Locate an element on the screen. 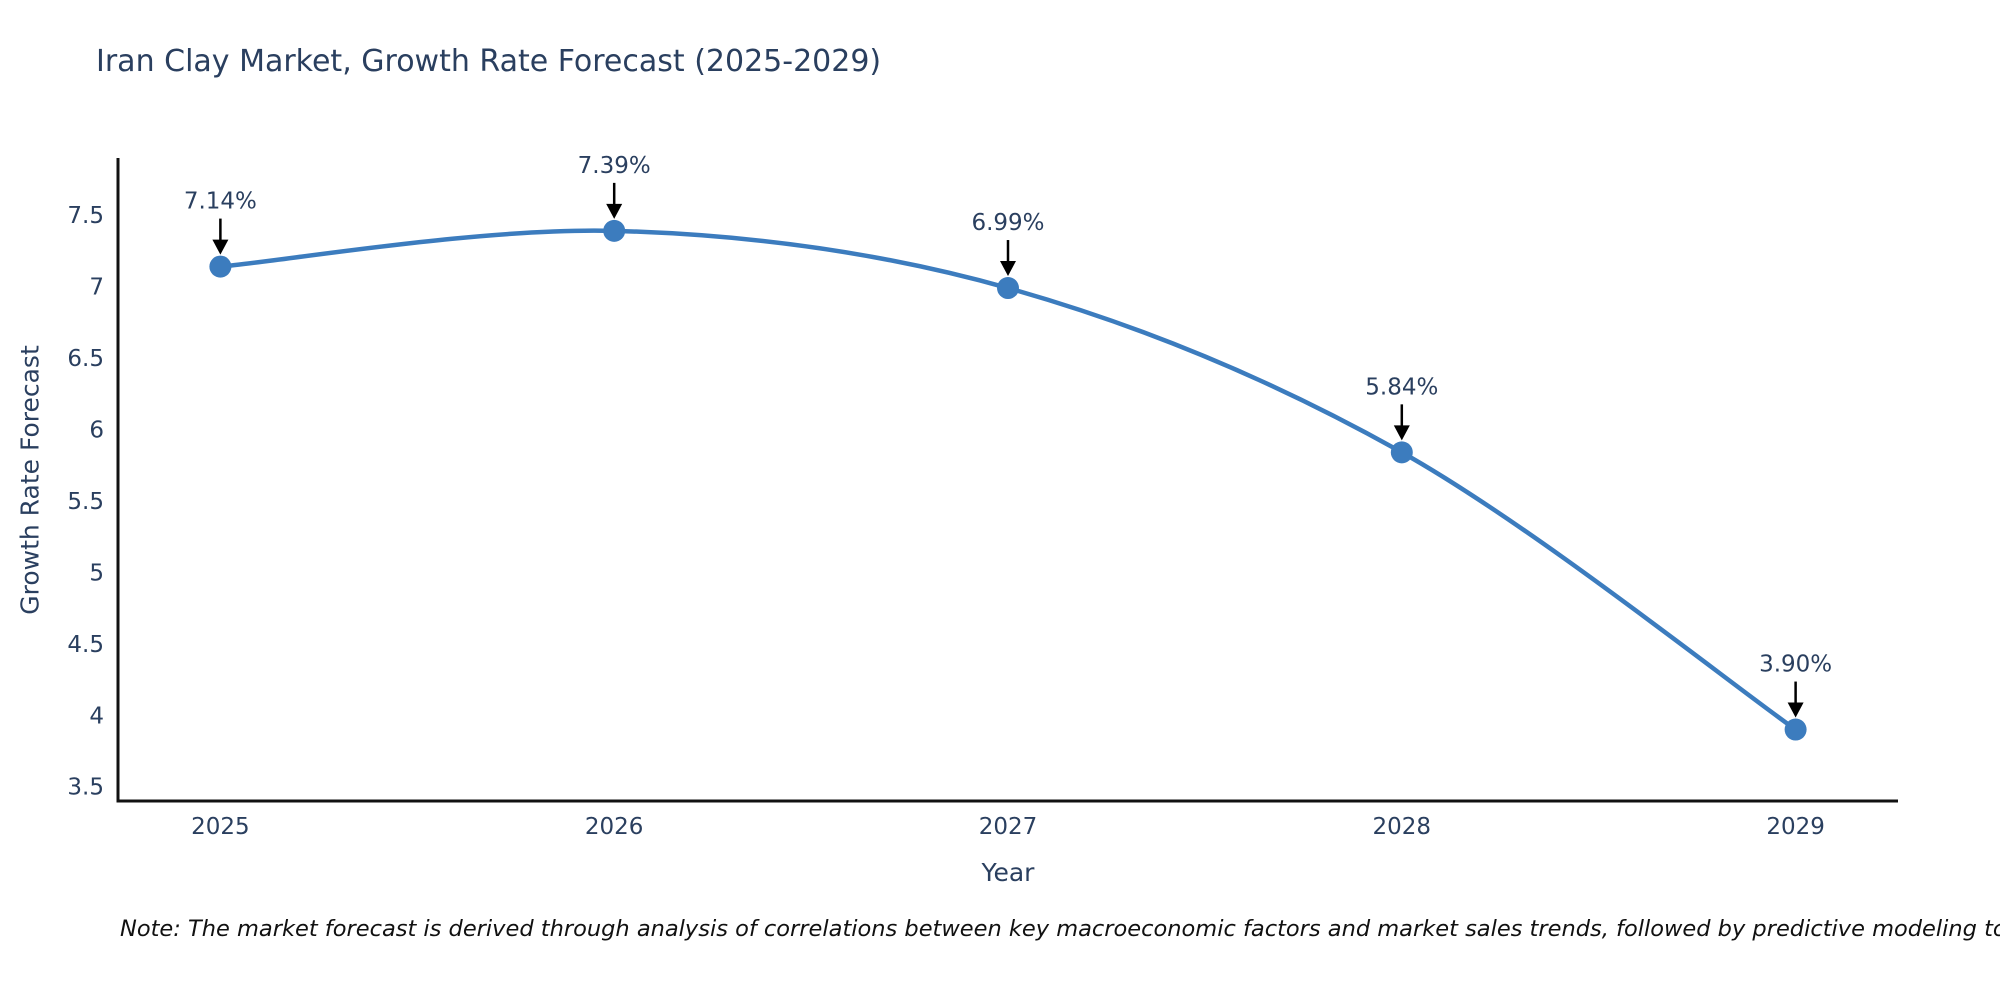 The width and height of the screenshot is (2000, 1000). x-tick-label: 2025 is located at coordinates (220, 827).